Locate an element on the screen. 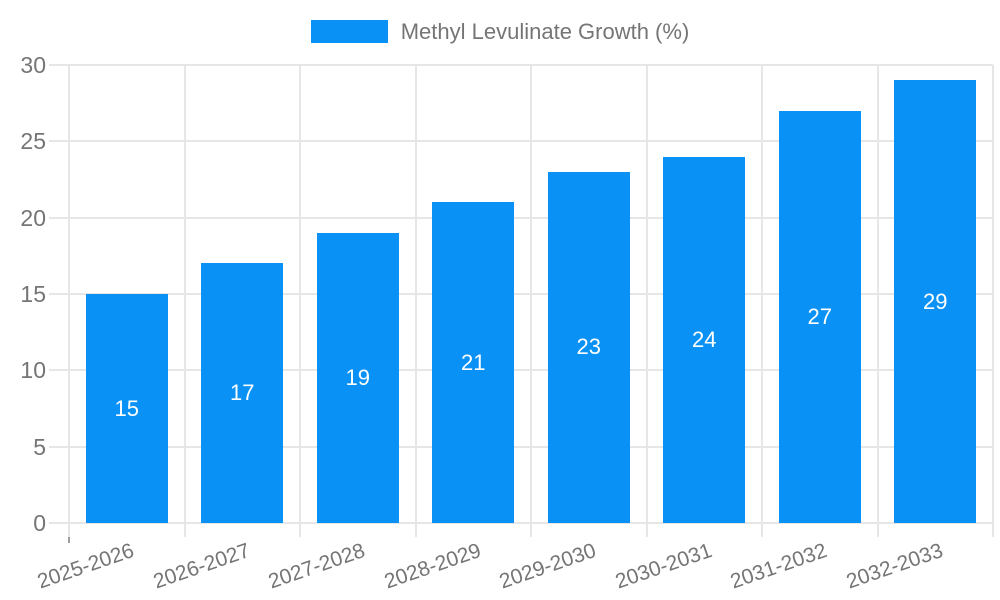 Image resolution: width=1000 pixels, height=600 pixels. bar: 27 is located at coordinates (819, 316).